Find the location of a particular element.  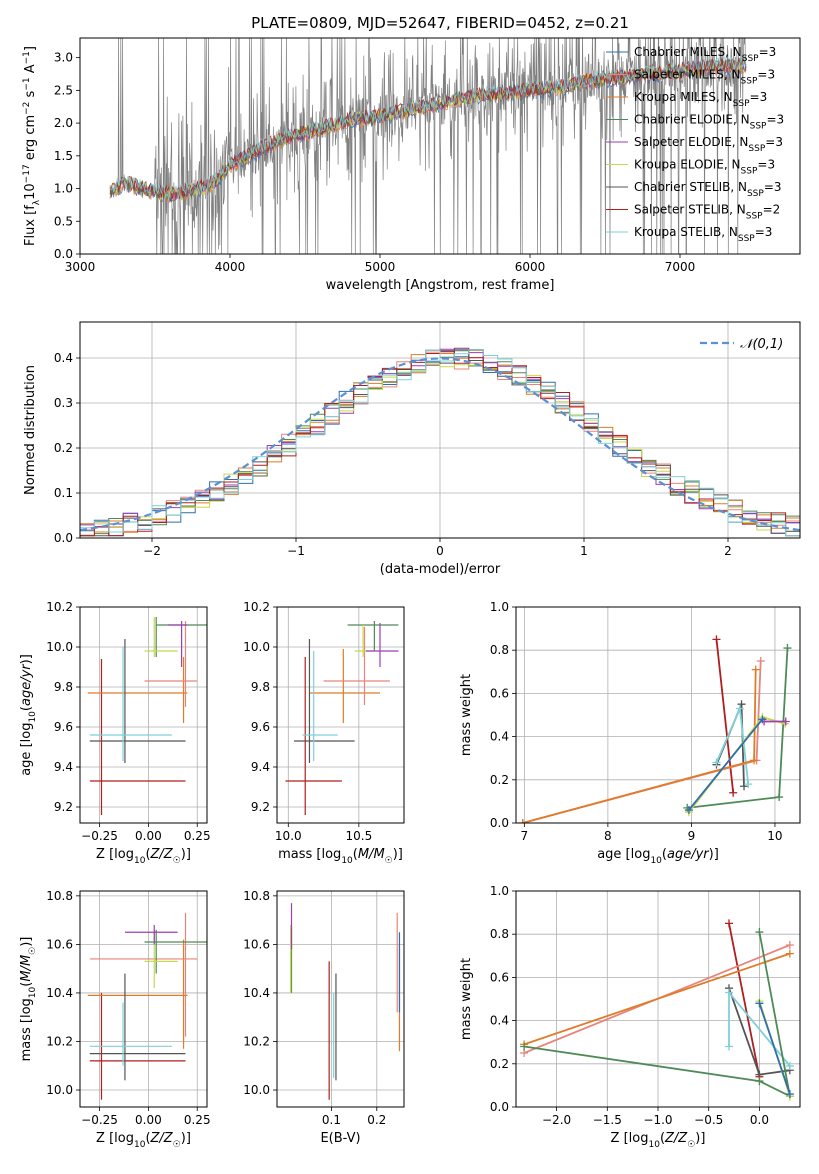

y-axis-label: age [log10(age/yr)] is located at coordinates (28, 715).